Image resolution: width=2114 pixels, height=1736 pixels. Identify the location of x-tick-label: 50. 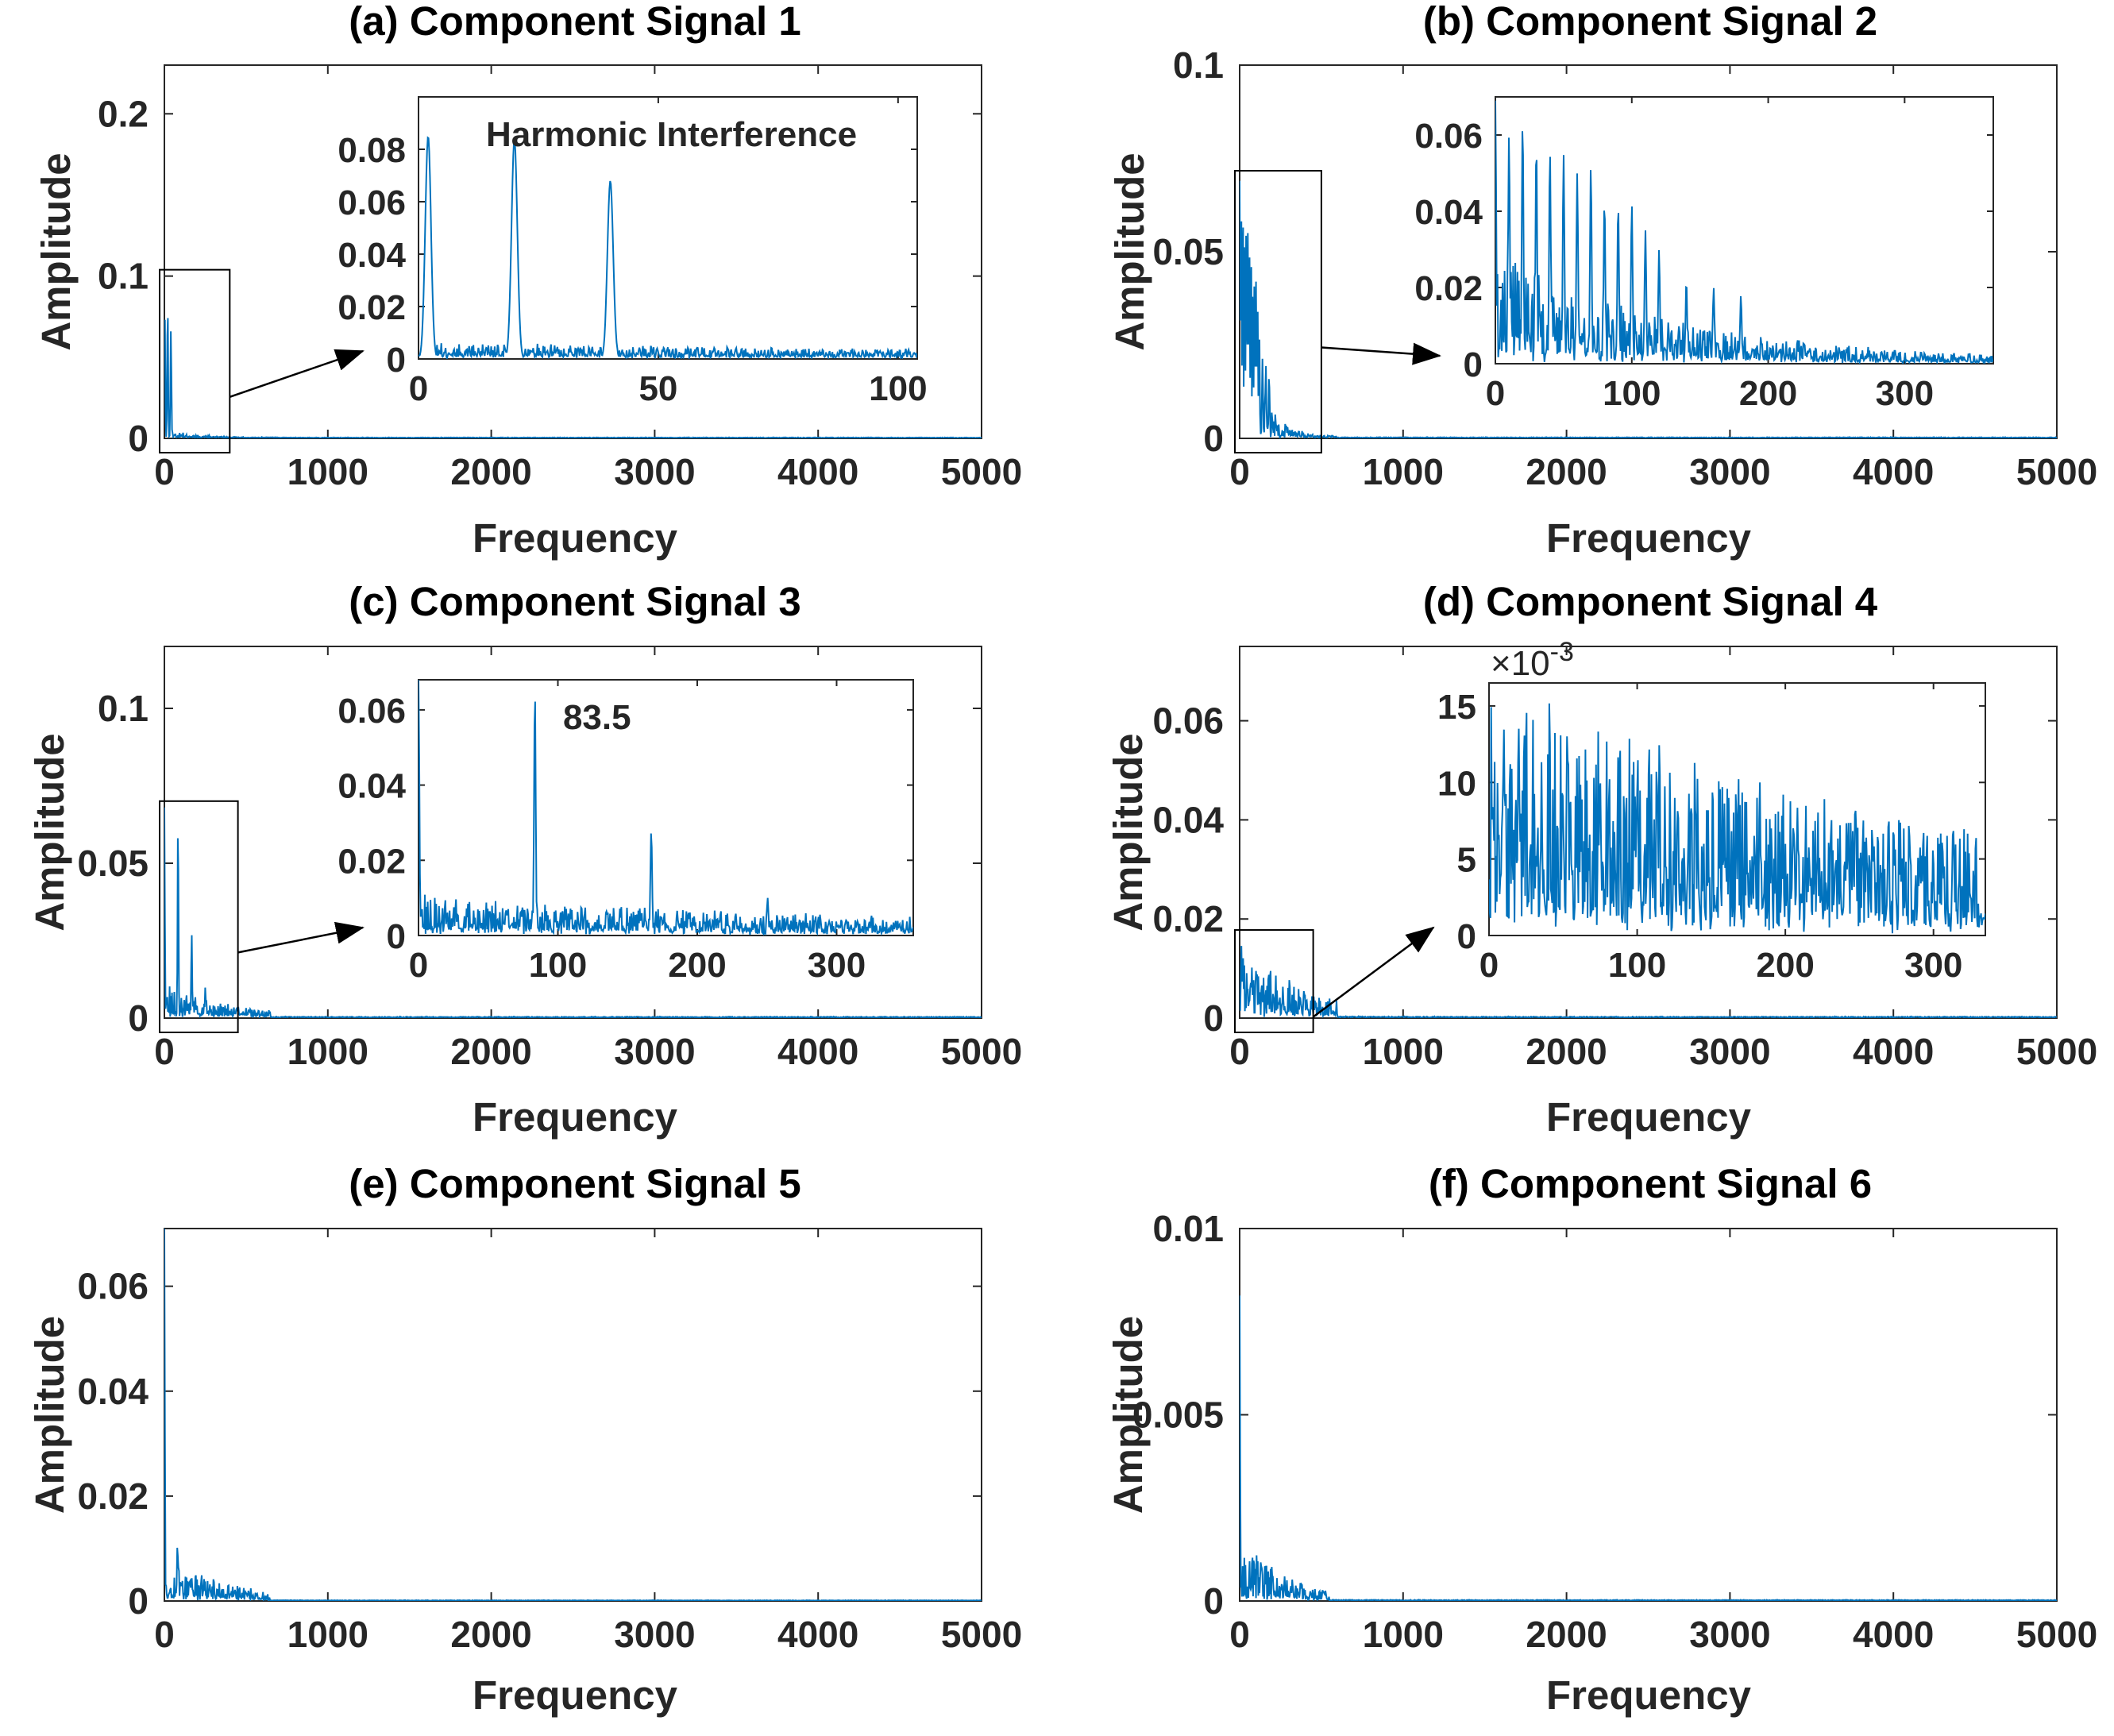
(657, 388).